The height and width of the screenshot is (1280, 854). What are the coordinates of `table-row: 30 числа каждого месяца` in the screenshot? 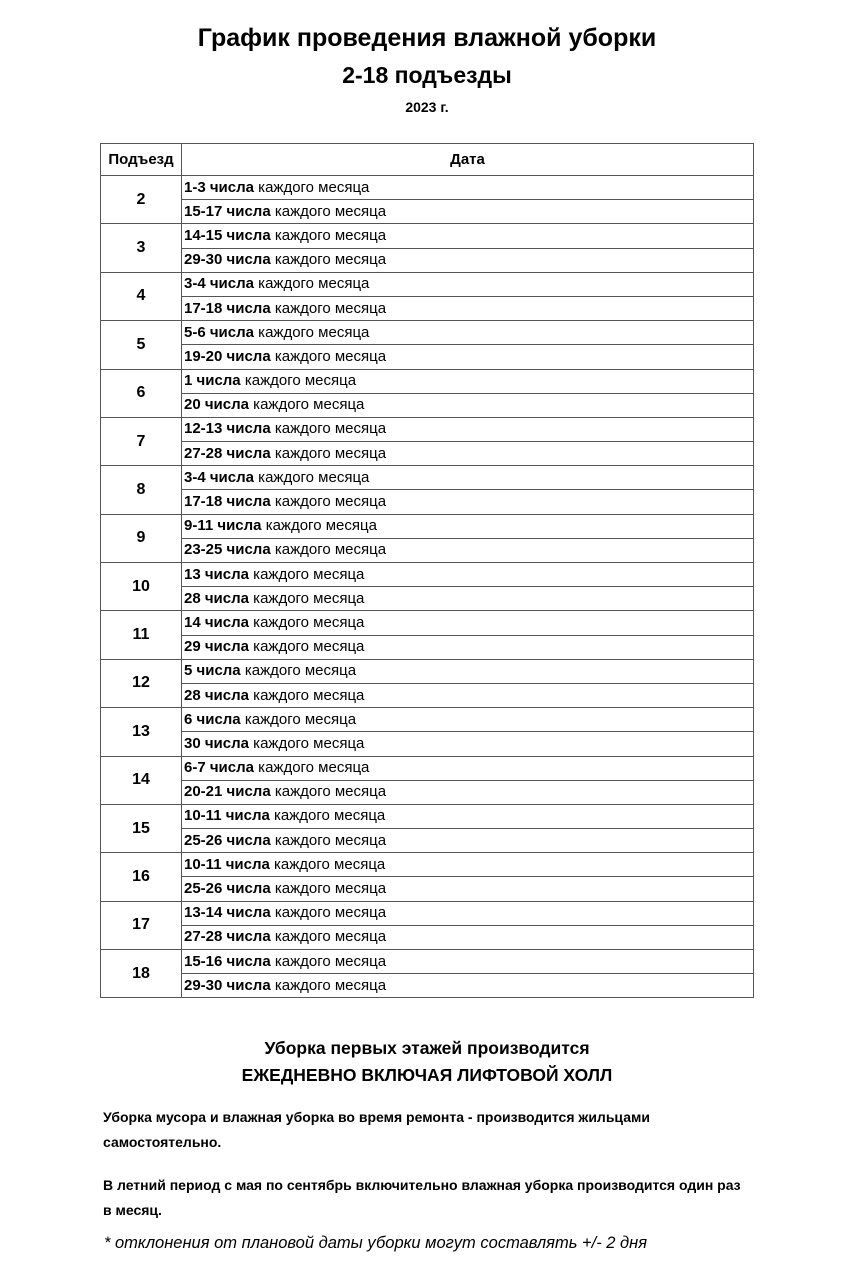 It's located at (427, 744).